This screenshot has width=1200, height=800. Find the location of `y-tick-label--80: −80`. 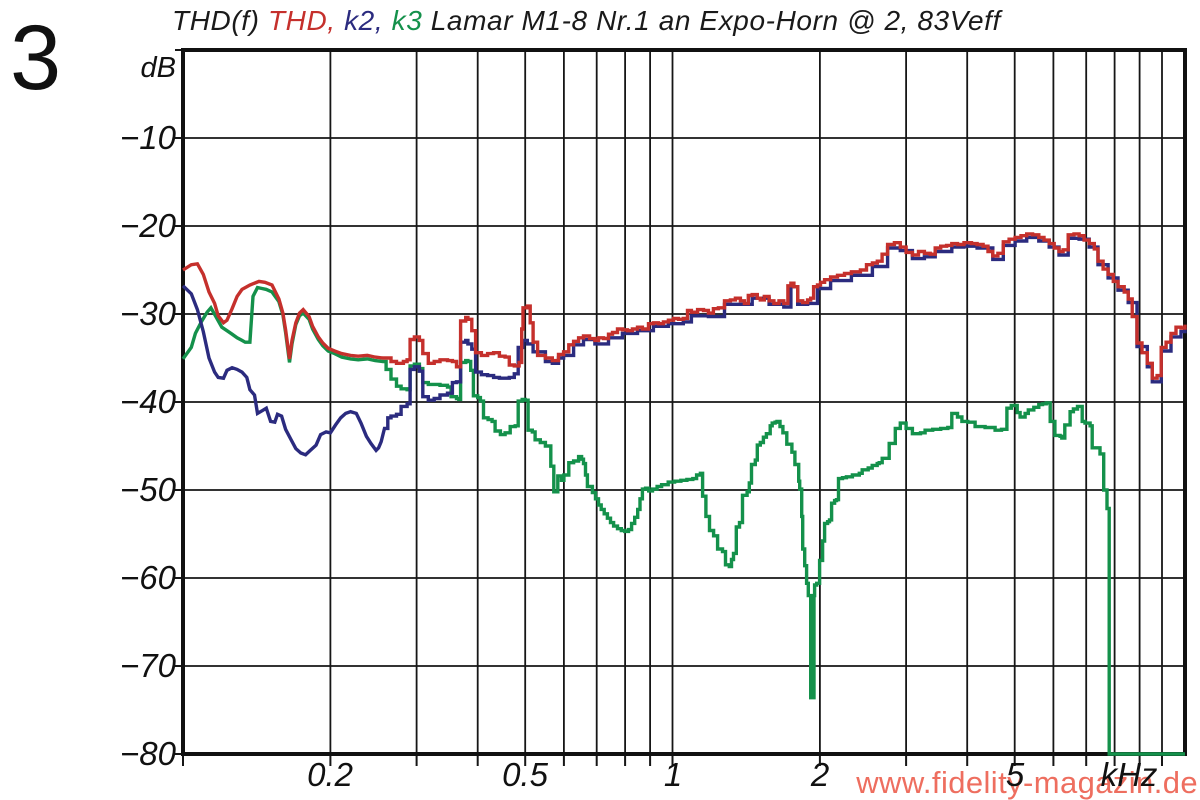

y-tick-label--80: −80 is located at coordinates (148, 753).